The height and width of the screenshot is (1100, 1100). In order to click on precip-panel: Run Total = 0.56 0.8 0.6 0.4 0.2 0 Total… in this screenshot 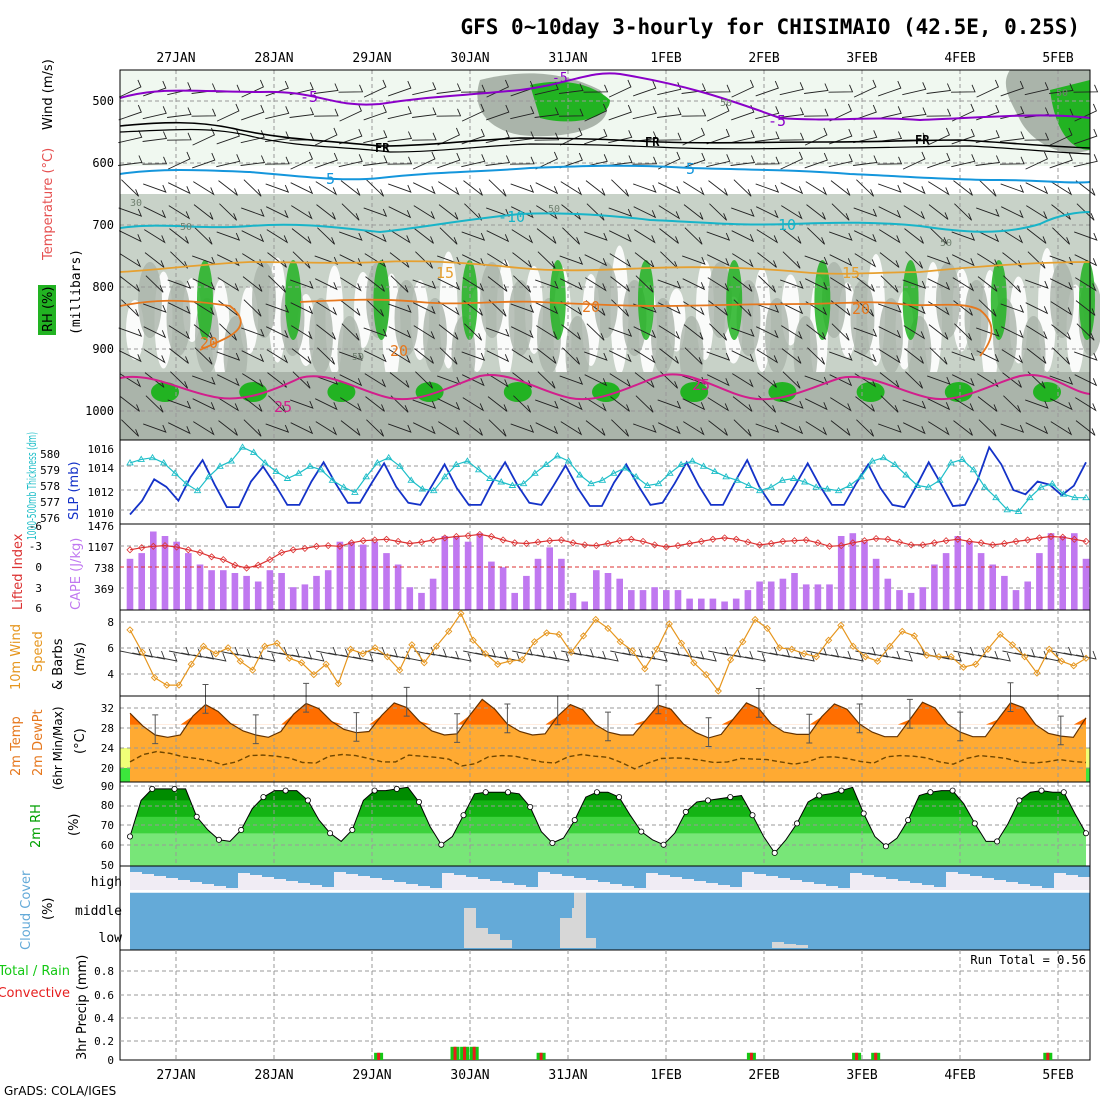, I will do `click(545, 1008)`.